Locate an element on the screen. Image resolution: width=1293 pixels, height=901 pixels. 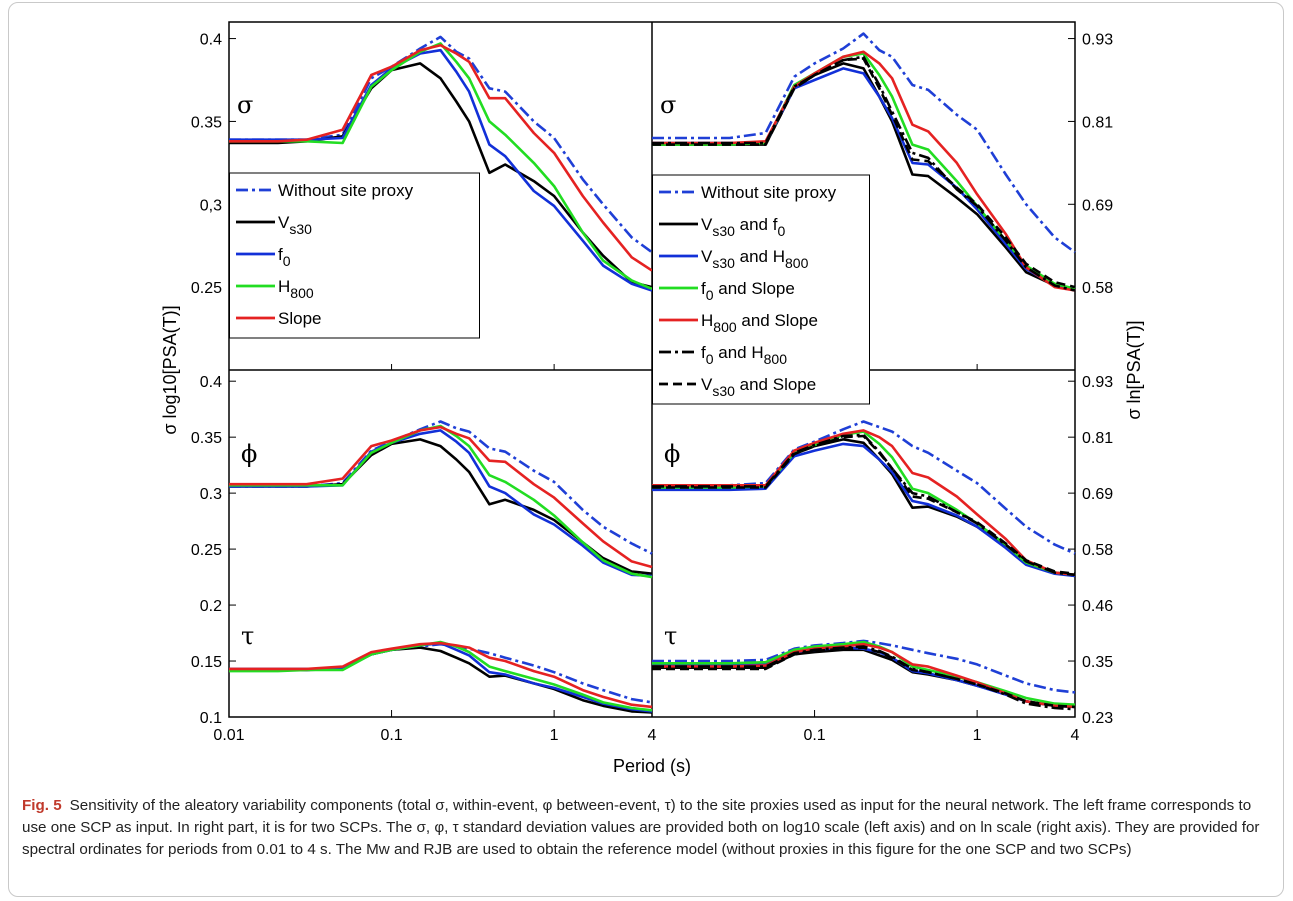
legend-entry: f0 and H800 is located at coordinates (744, 355).